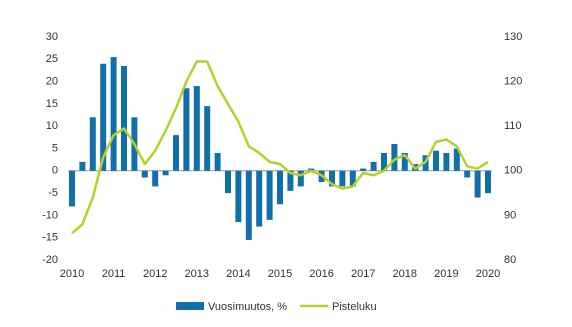 The image size is (572, 327). I want to click on x-tick-label: 2014, so click(238, 274).